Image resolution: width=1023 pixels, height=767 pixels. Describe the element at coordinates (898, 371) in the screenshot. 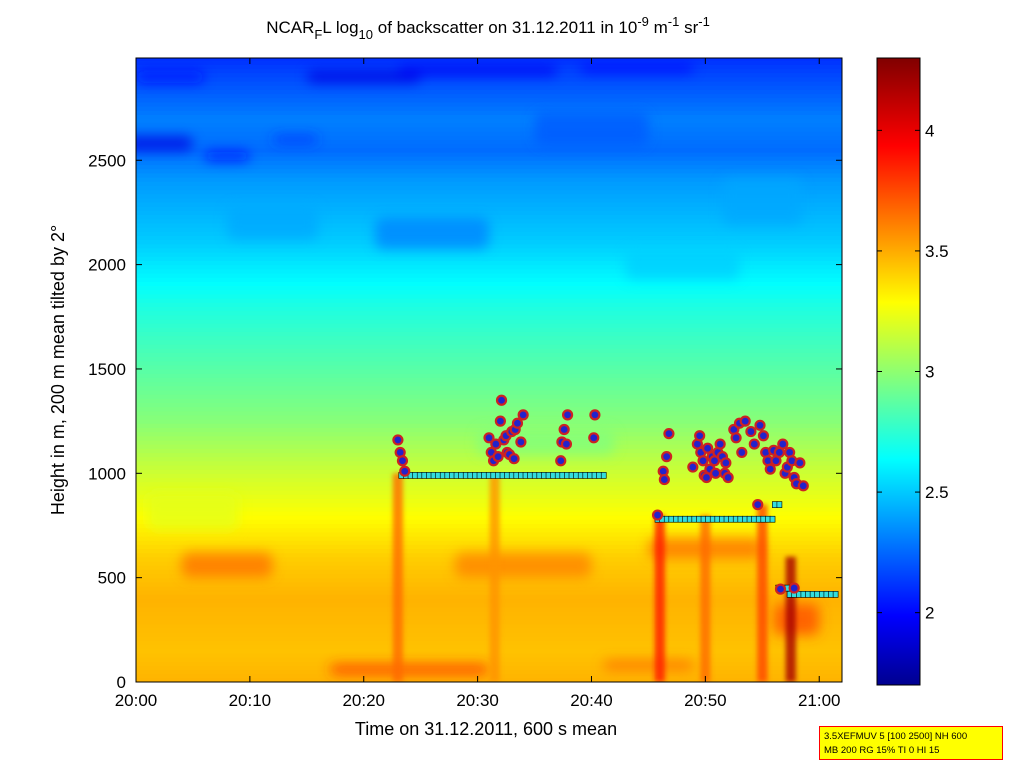

I see `colorbar-gradient` at that location.